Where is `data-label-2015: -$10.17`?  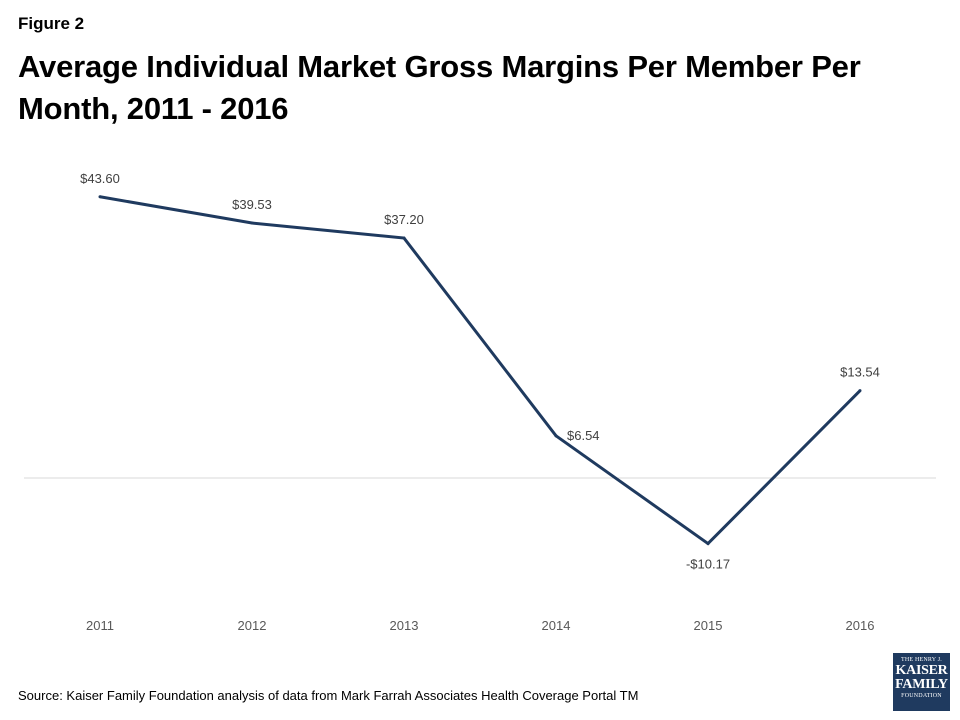 data-label-2015: -$10.17 is located at coordinates (708, 564).